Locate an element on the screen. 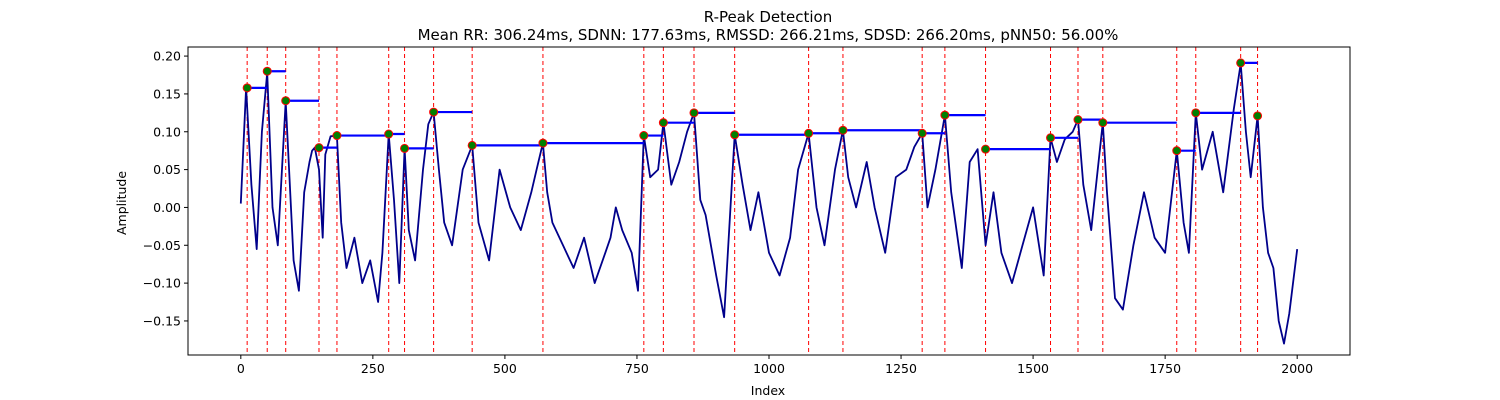 The height and width of the screenshot is (400, 1500). y-tick-label: 0.20 is located at coordinates (167, 56).